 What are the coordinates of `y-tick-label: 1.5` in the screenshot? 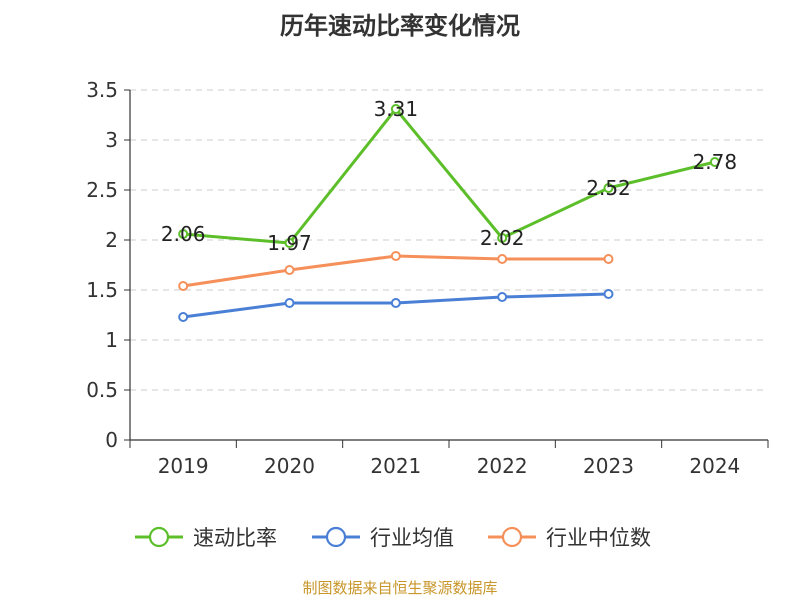 It's located at (102, 290).